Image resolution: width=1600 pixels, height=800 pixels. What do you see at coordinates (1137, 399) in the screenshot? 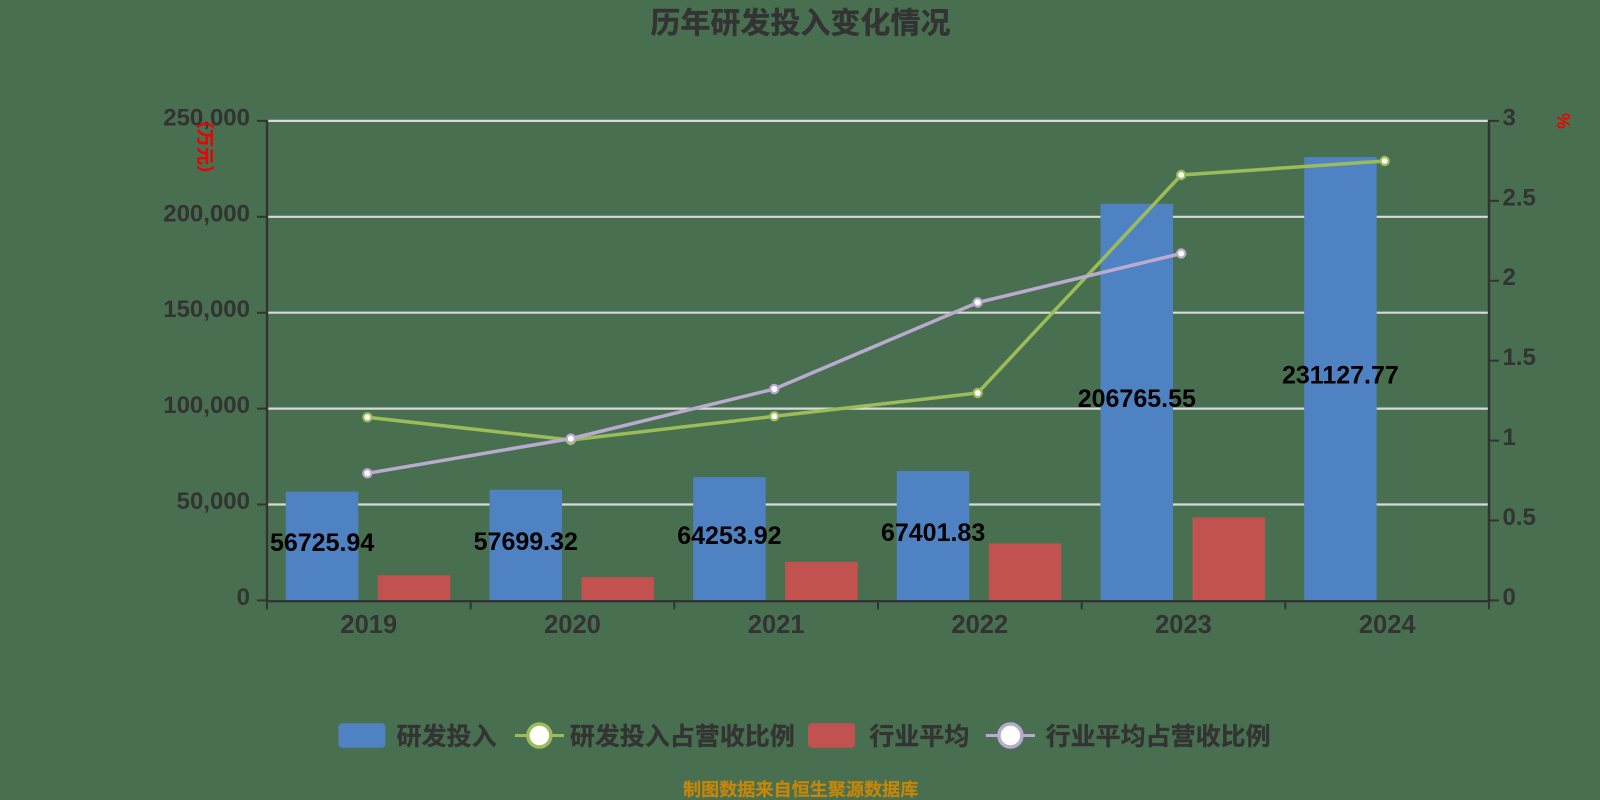
I see `svg-text: 206765.55` at bounding box center [1137, 399].